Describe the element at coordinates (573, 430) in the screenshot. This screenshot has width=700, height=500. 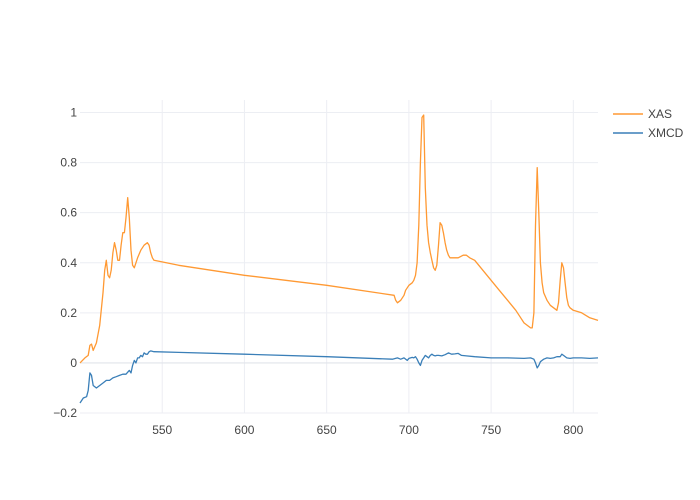
I see `x-tick-label: 800` at that location.